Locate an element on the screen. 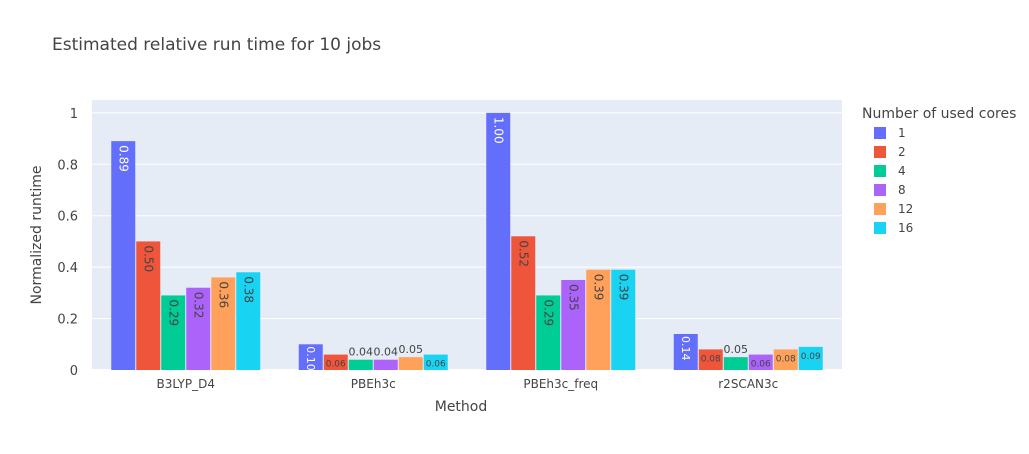  y-axis-ticks: 0 0.2 0.4 0.6 0.8 1 is located at coordinates (67, 243).